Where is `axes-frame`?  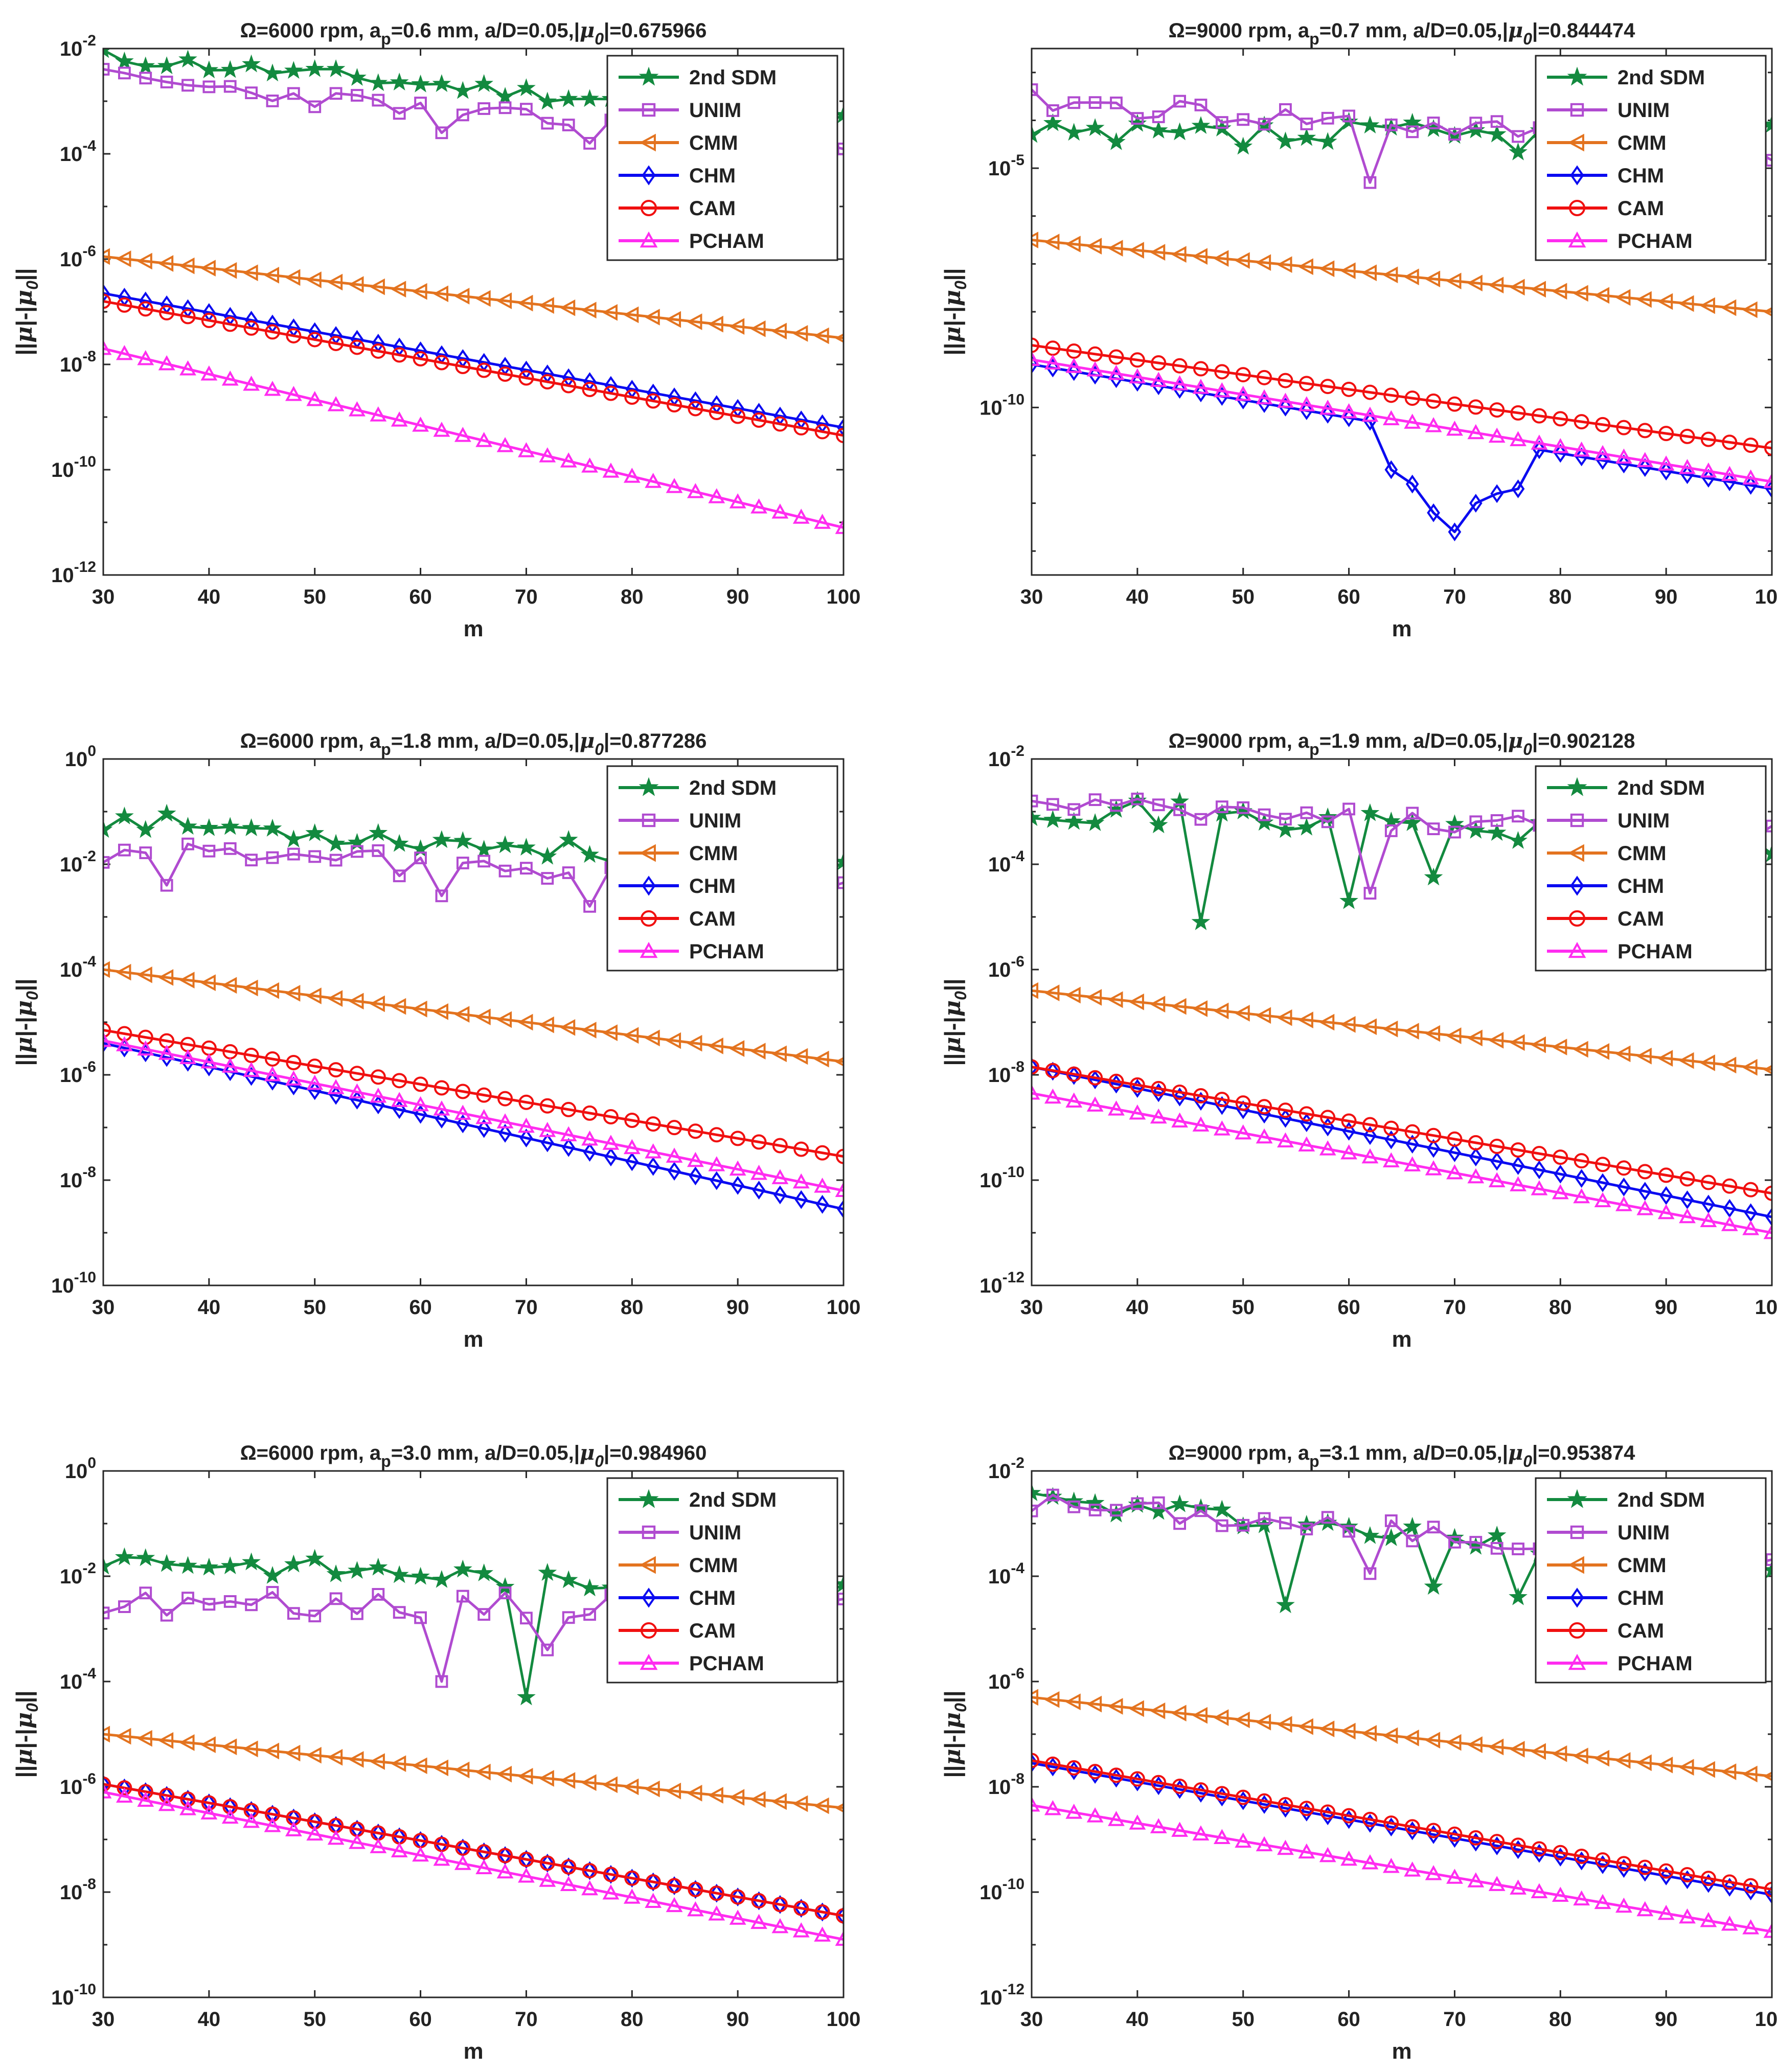 axes-frame is located at coordinates (473, 1734).